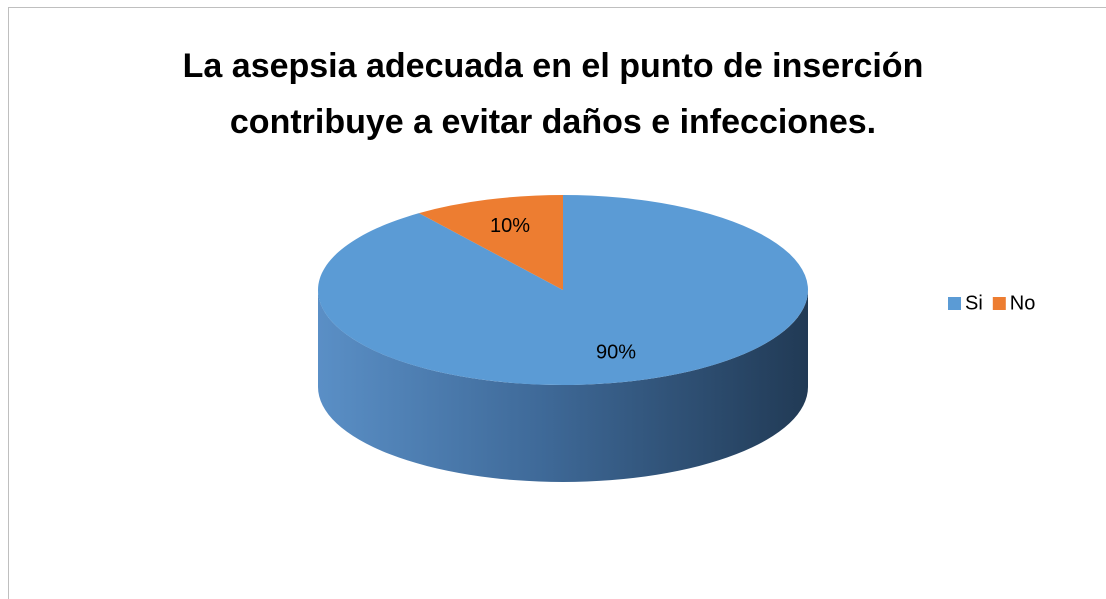  I want to click on data-label: 90%, so click(616, 353).